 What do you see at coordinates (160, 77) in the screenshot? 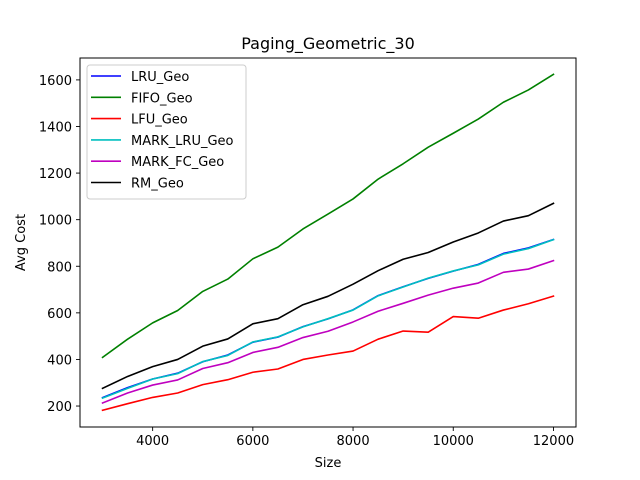
I see `legend-label: LRU_Geo` at bounding box center [160, 77].